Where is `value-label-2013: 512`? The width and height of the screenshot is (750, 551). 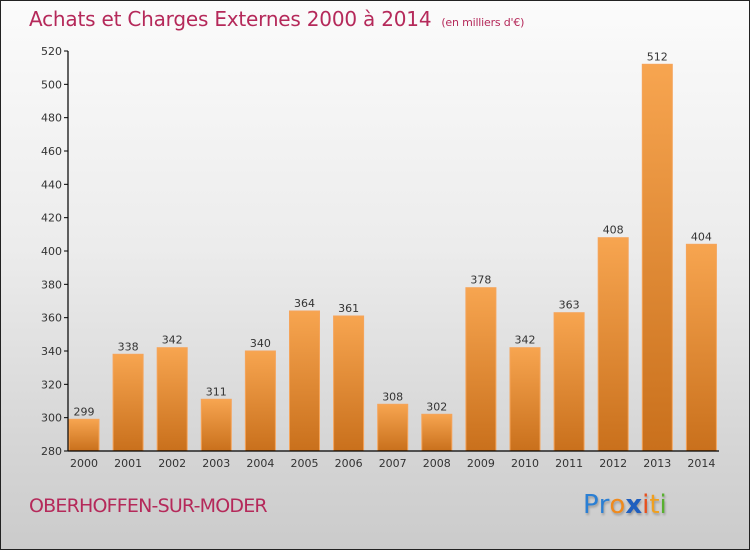 value-label-2013: 512 is located at coordinates (657, 56).